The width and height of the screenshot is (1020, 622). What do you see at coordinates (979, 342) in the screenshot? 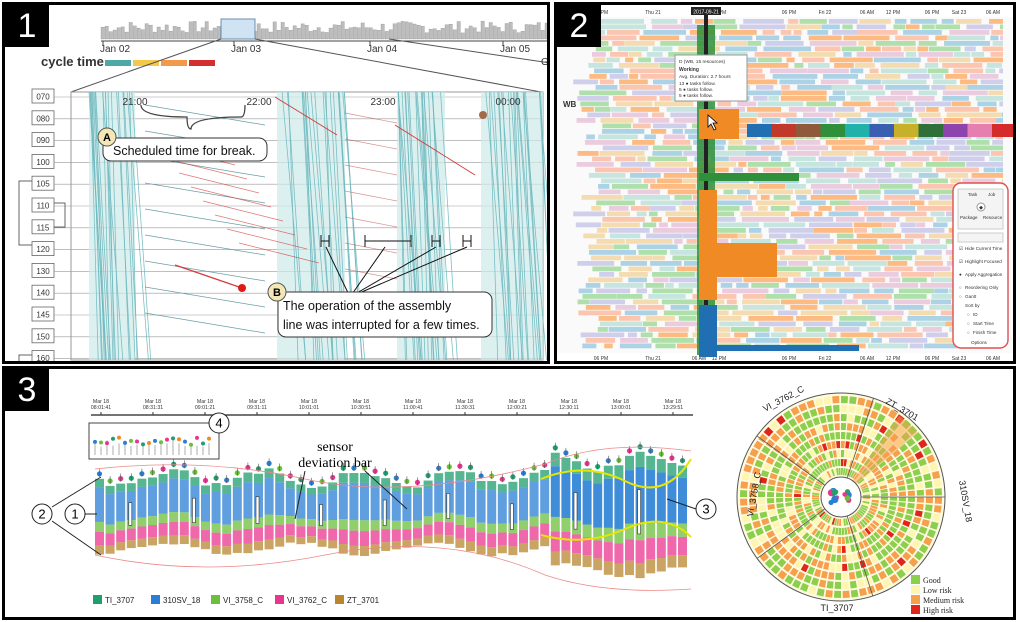
I see `options-button: Options` at bounding box center [979, 342].